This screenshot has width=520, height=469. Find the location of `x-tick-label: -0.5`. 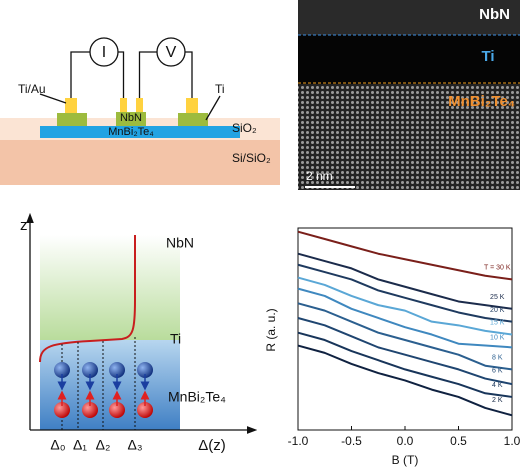

x-tick-label: -0.5 is located at coordinates (351, 441).